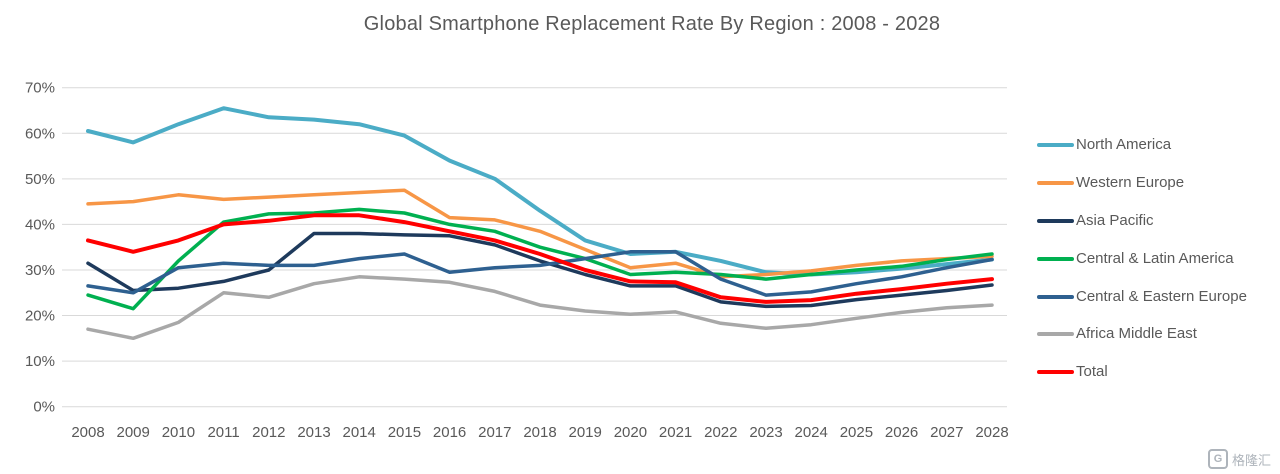 This screenshot has height=474, width=1280. Describe the element at coordinates (40, 133) in the screenshot. I see `y-tick-label: 60%` at that location.